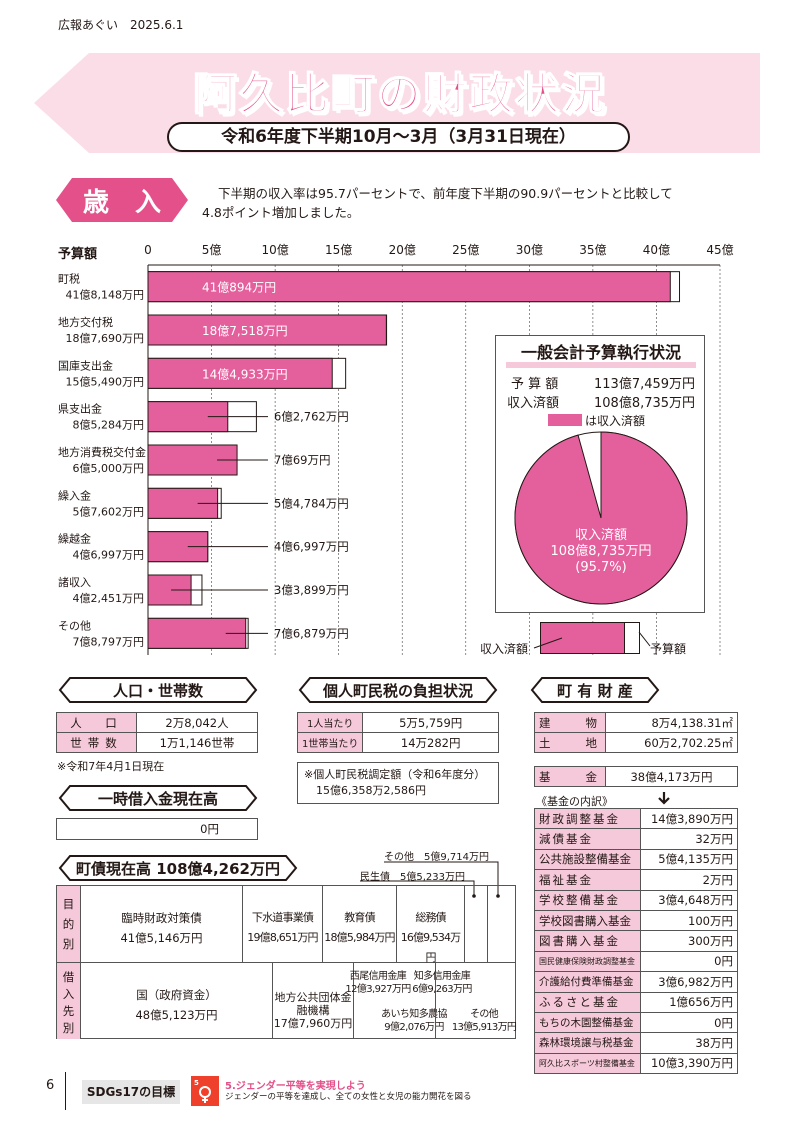  Describe the element at coordinates (436, 857) in the screenshot. I see `debt-other-top: その他 5億9,714万円` at that location.